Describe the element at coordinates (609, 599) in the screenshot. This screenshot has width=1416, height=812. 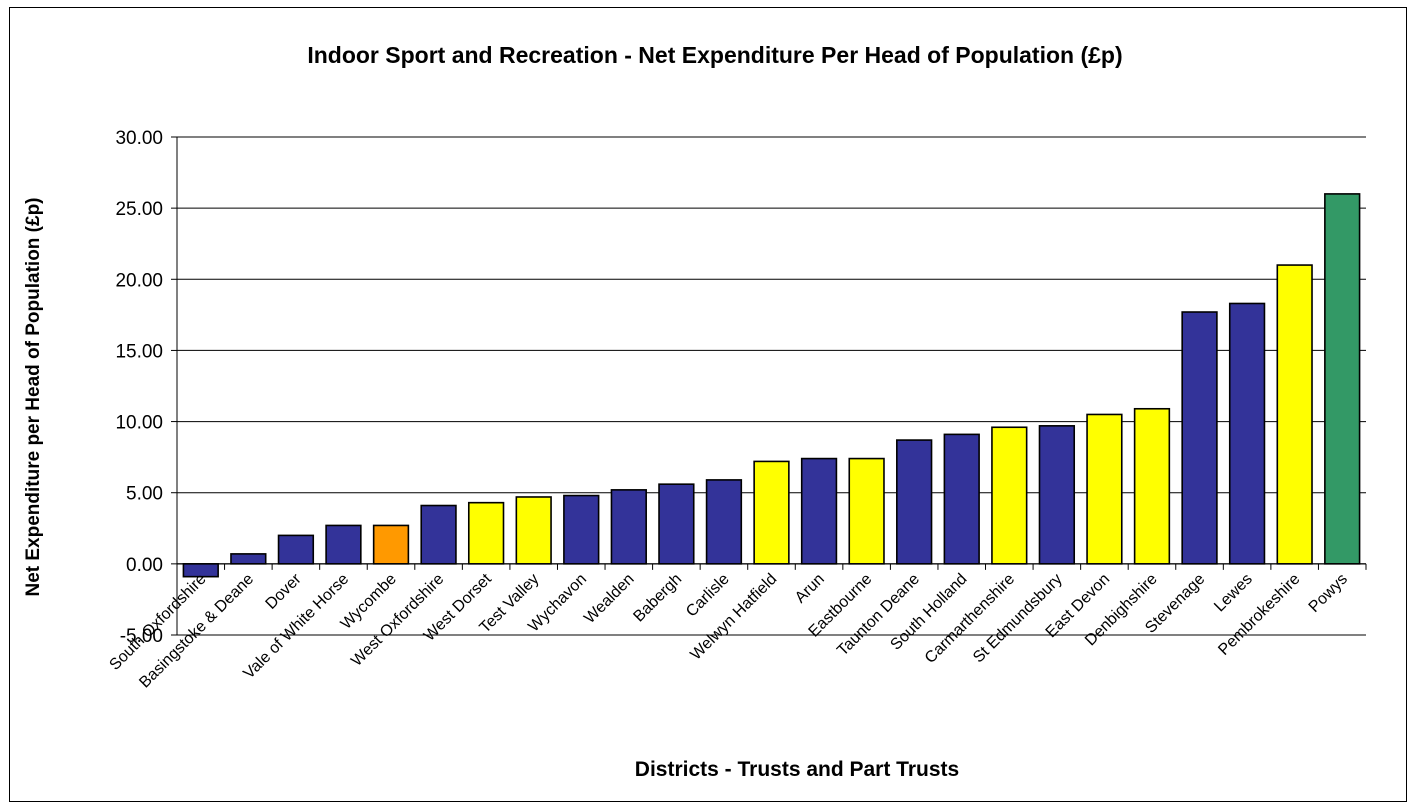
I see `category-label: Wealden` at that location.